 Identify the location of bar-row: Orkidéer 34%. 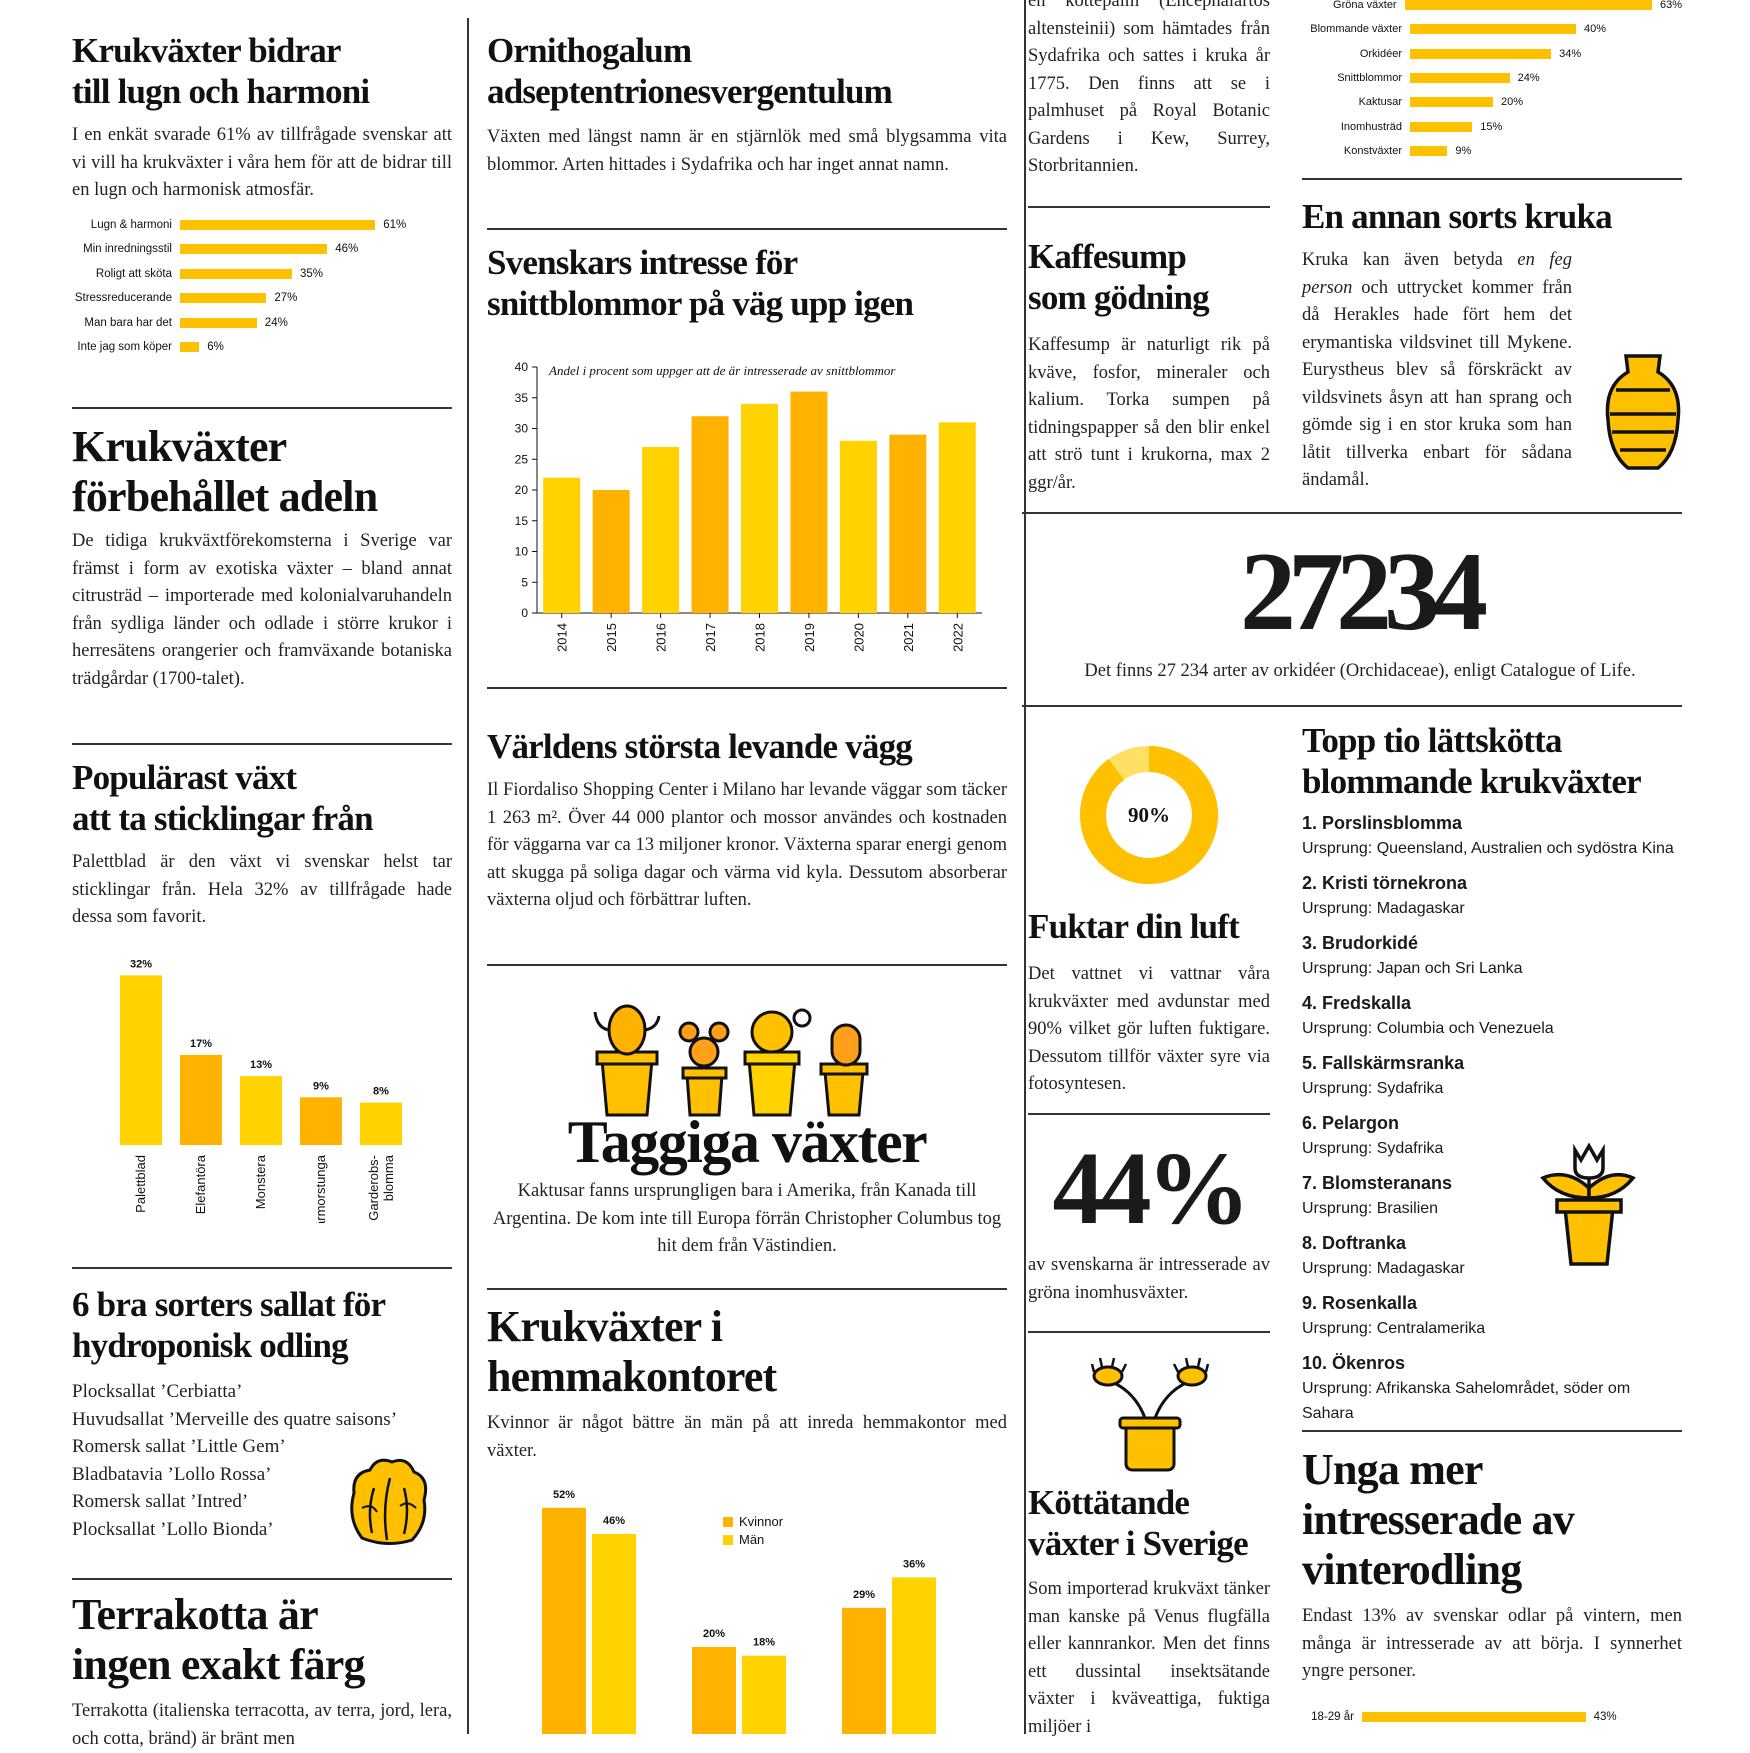
(1492, 54).